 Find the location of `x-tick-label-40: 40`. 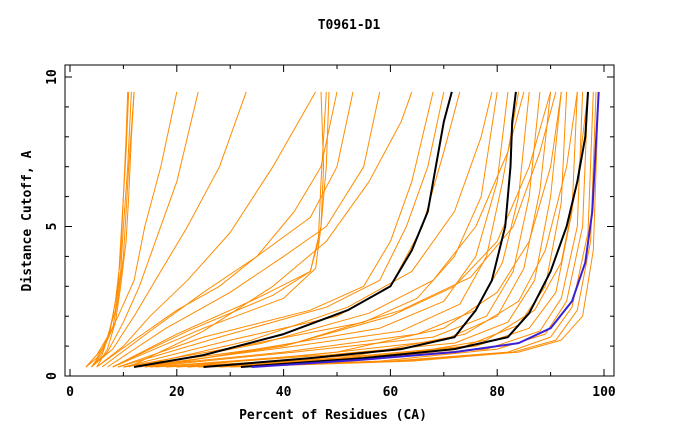

x-tick-label-40: 40 is located at coordinates (284, 392).